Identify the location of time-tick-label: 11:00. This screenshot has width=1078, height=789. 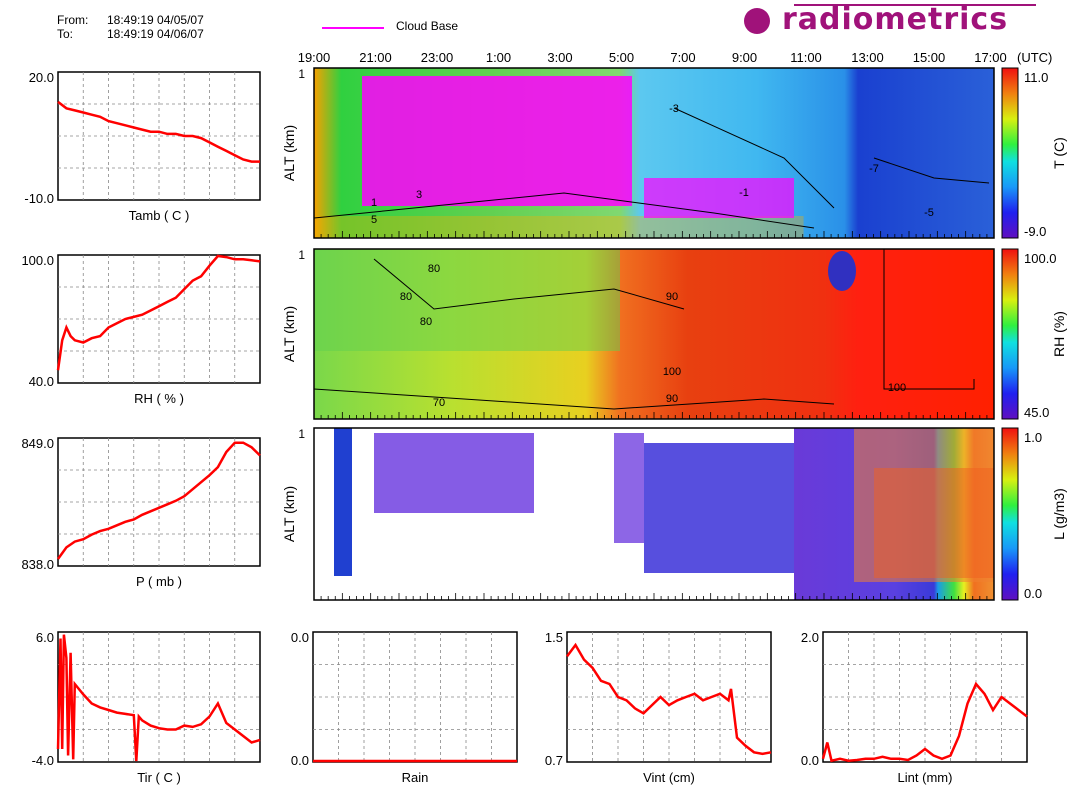
(806, 57).